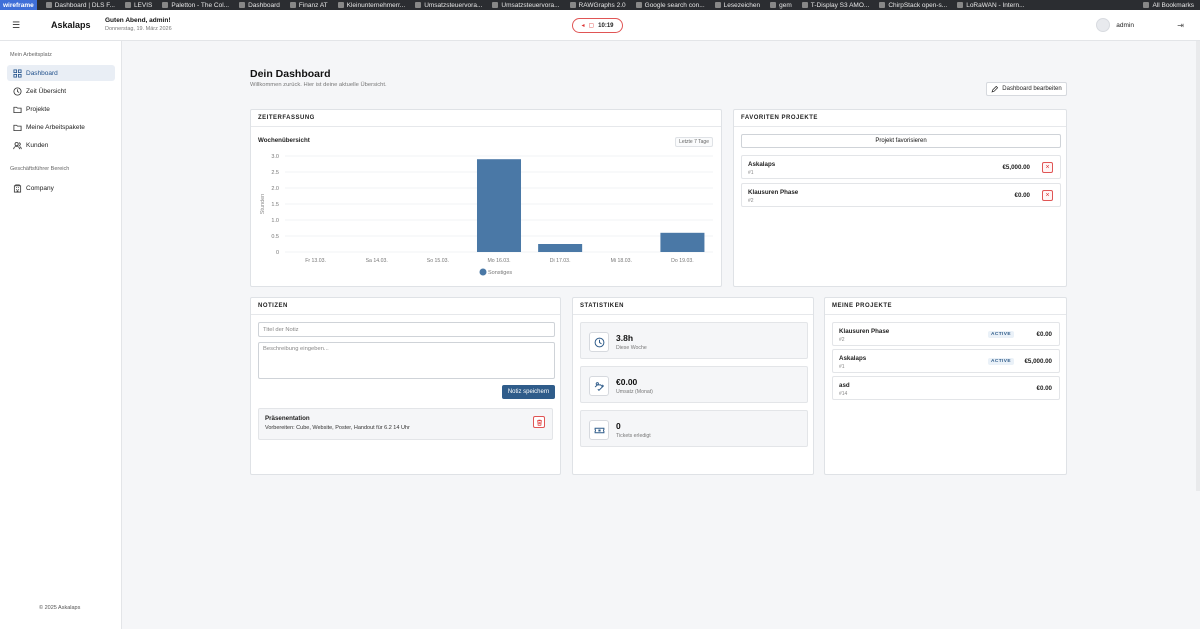  I want to click on favorite-amount: €5,000.00, so click(1016, 167).